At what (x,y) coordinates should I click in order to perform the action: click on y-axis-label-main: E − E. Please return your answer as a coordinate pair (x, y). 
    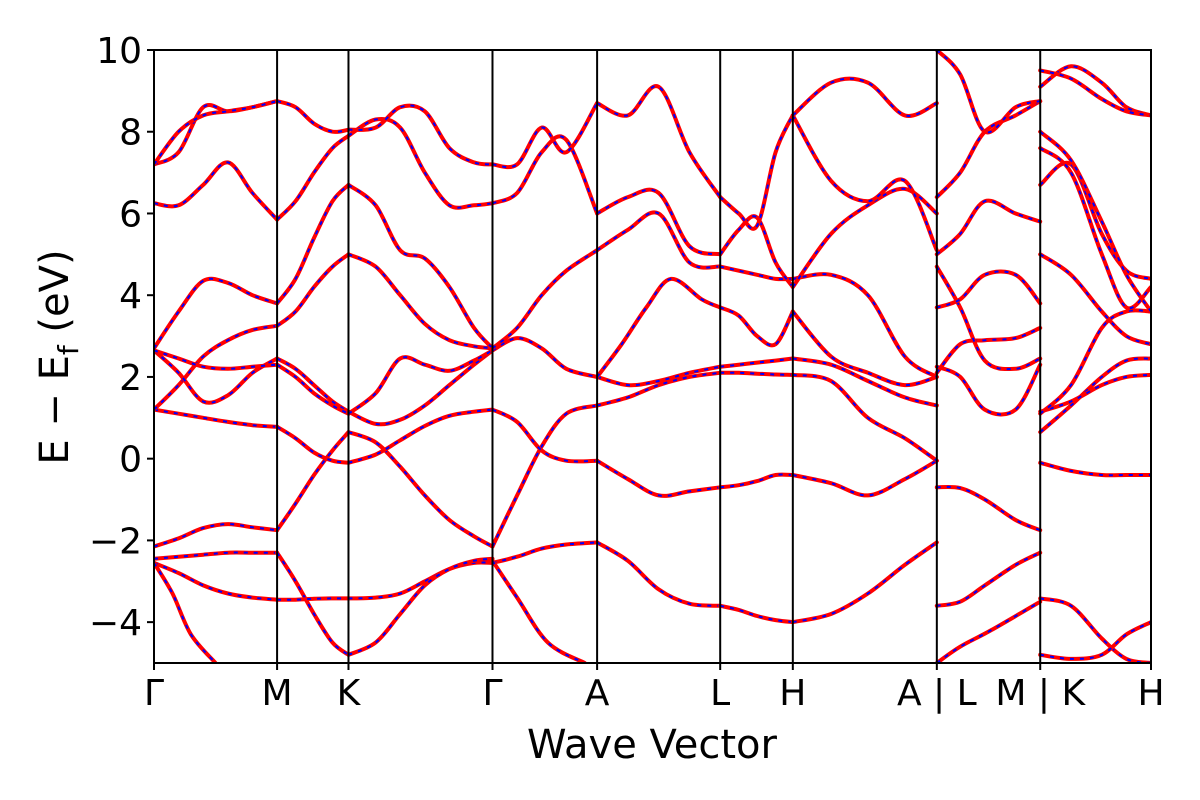
    Looking at the image, I should click on (55, 410).